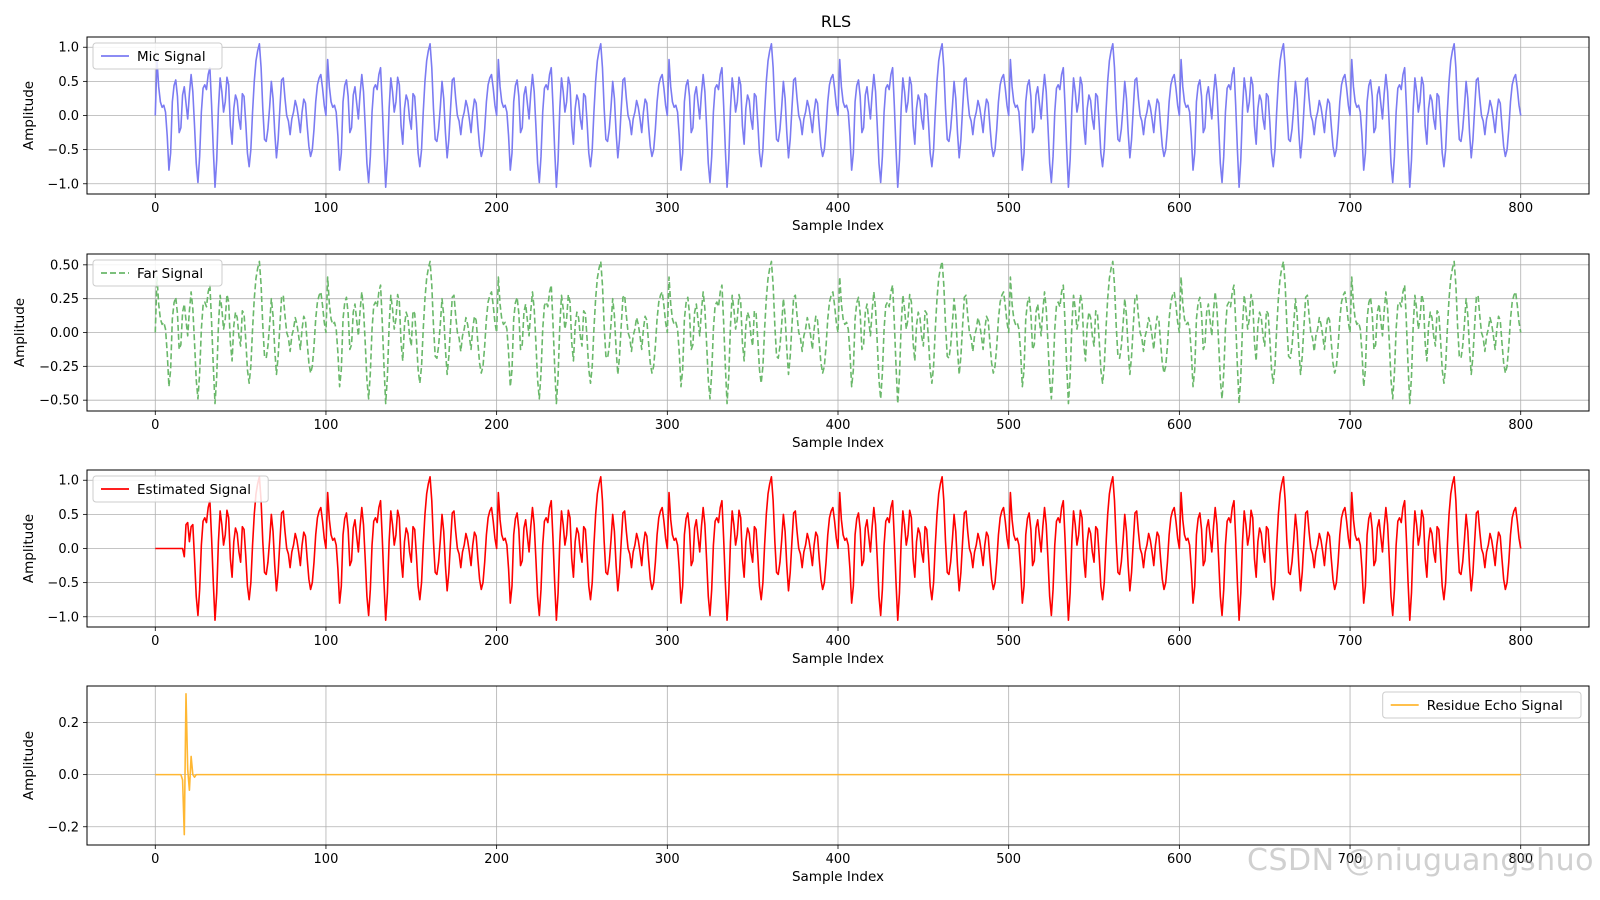 This screenshot has height=900, width=1600. I want to click on series-line-estimated, so click(838, 548).